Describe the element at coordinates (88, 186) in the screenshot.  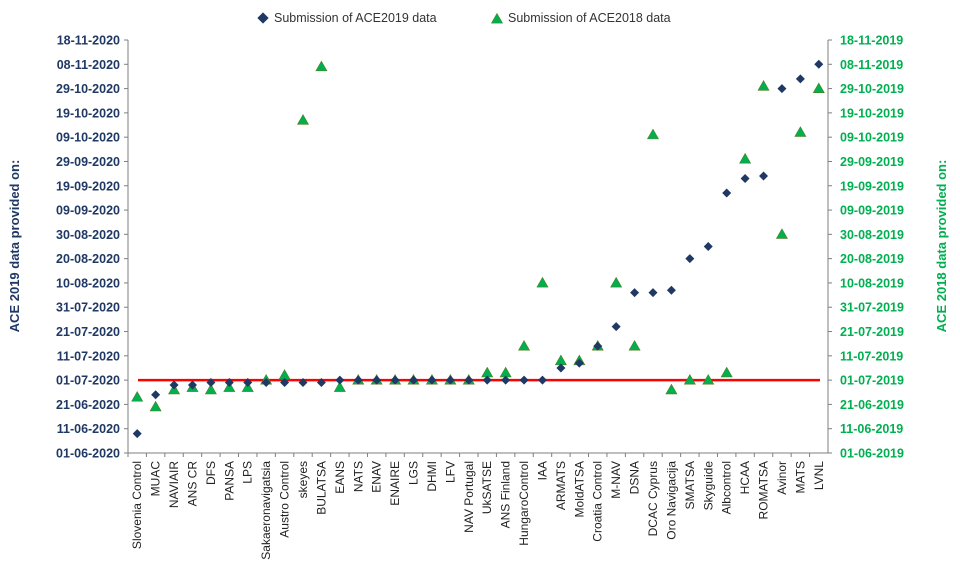
I see `left-tick-label: 19-09-2020` at that location.